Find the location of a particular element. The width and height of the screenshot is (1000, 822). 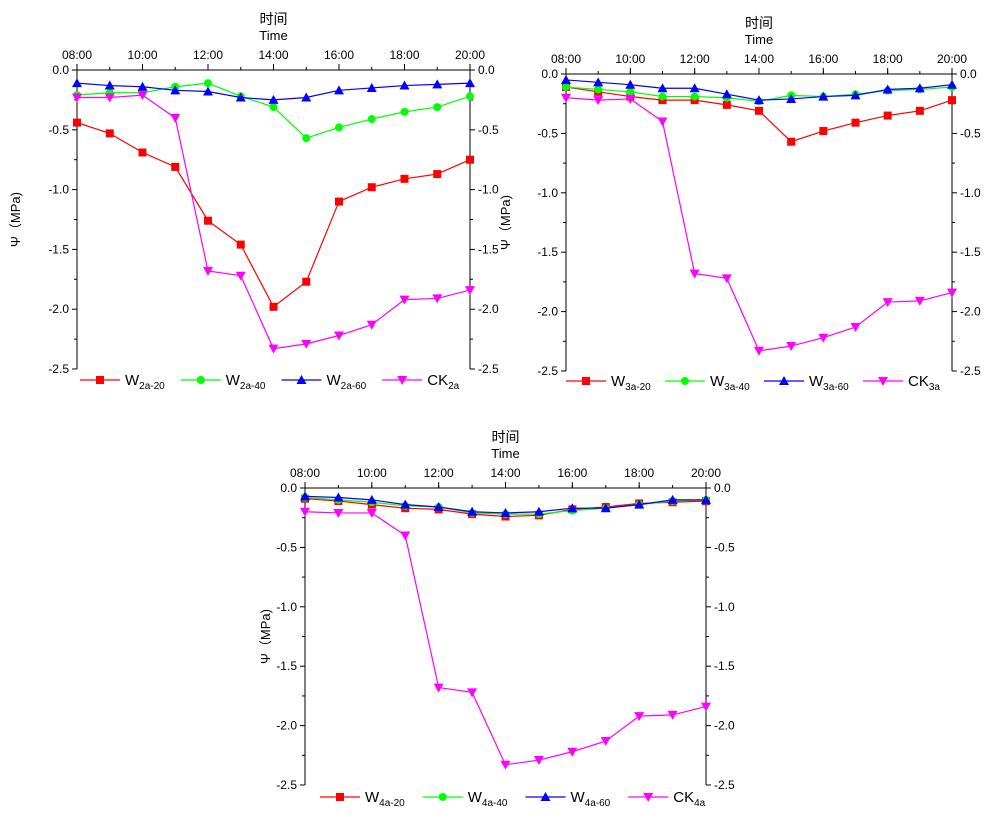

x-tick-label: 18:00 is located at coordinates (639, 473).